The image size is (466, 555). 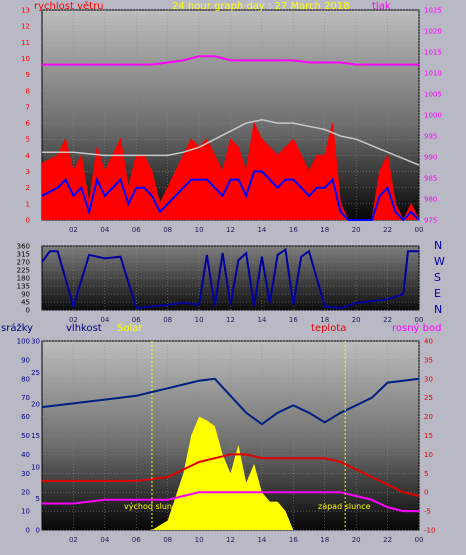 I want to click on wind-gust-area, so click(x=230, y=171).